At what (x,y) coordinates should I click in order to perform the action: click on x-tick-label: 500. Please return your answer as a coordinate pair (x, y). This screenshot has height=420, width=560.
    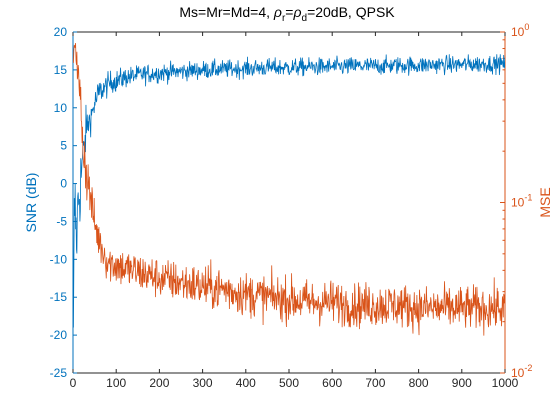
    Looking at the image, I should click on (289, 383).